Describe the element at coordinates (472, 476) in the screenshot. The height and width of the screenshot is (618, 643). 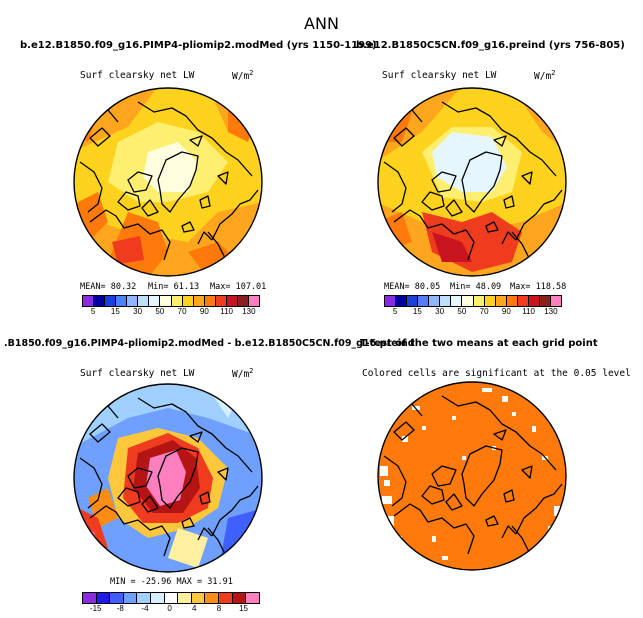
I see `panel4-polar-map` at that location.